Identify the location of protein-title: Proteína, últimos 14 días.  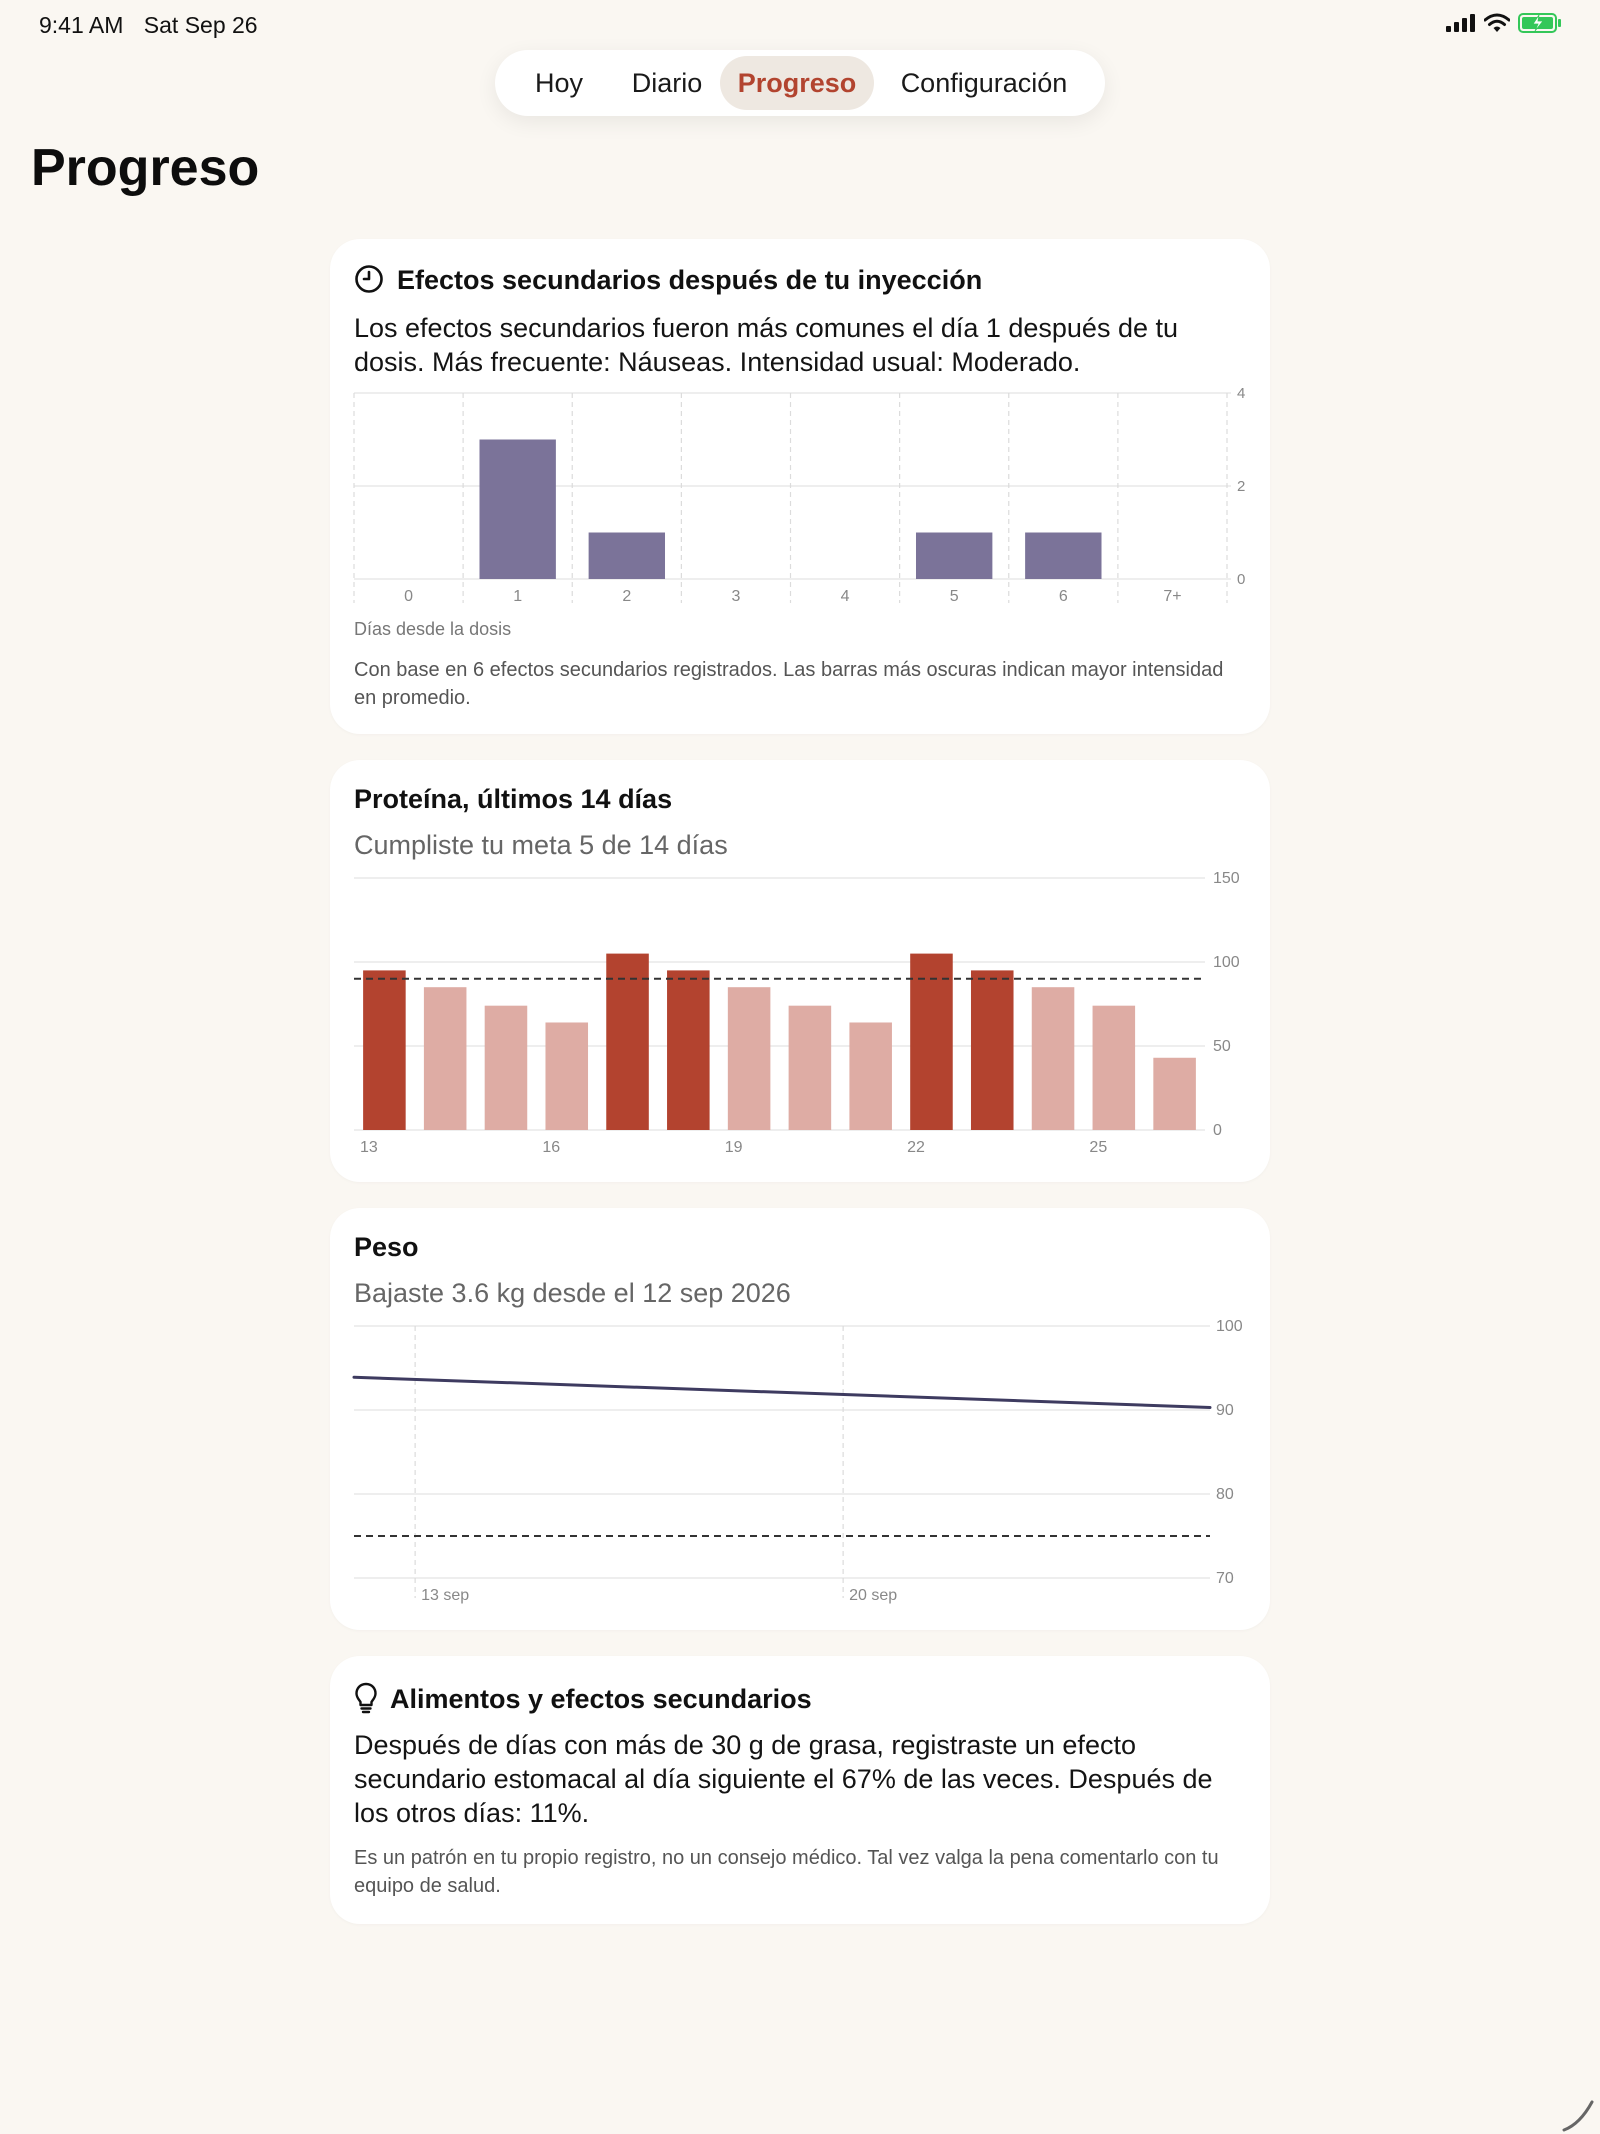
(513, 799).